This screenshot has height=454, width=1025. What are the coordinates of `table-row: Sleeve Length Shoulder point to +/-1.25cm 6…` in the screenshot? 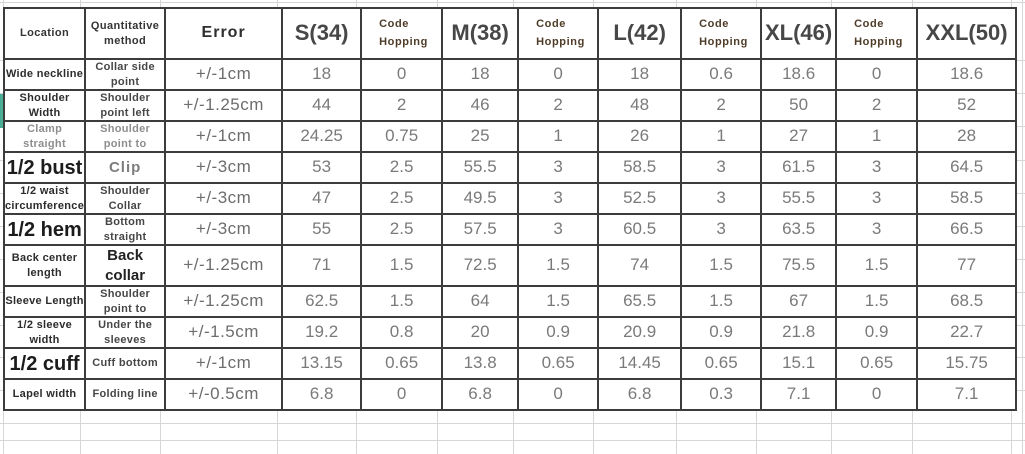 It's located at (510, 301).